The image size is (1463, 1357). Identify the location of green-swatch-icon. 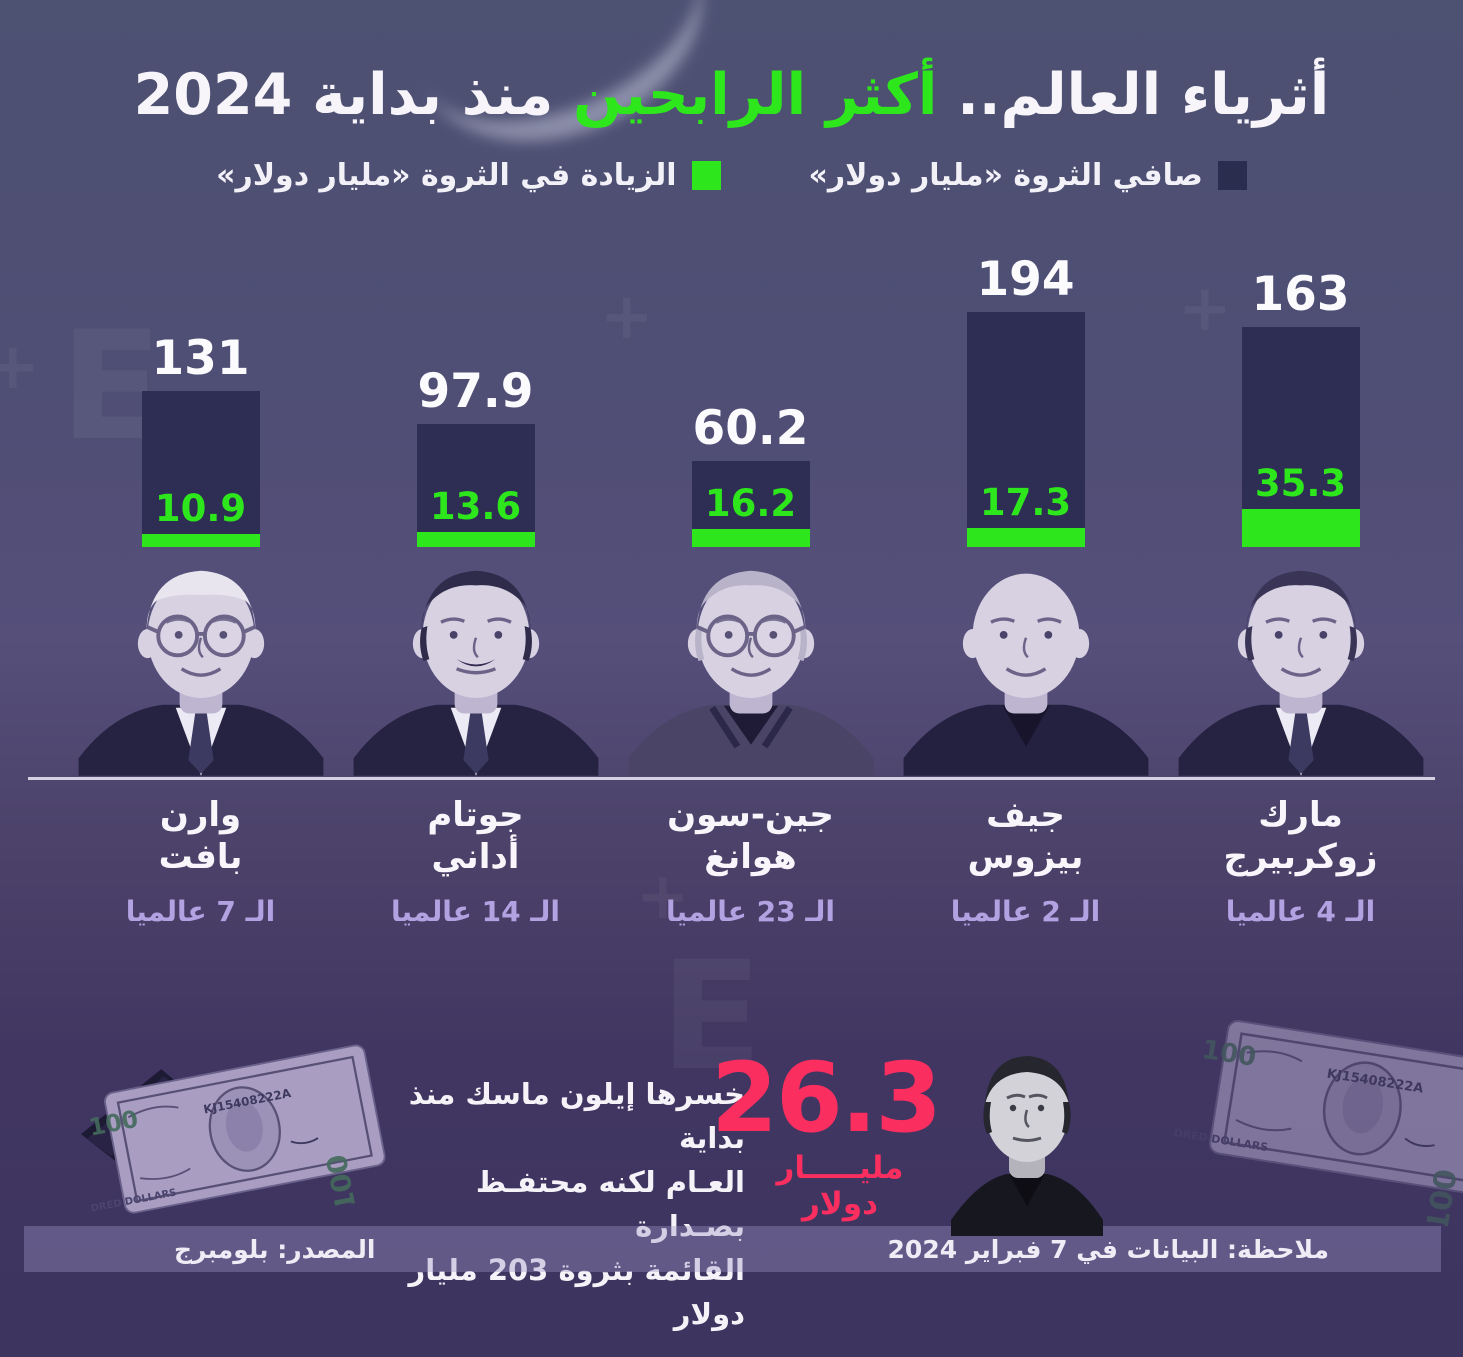
(706, 175).